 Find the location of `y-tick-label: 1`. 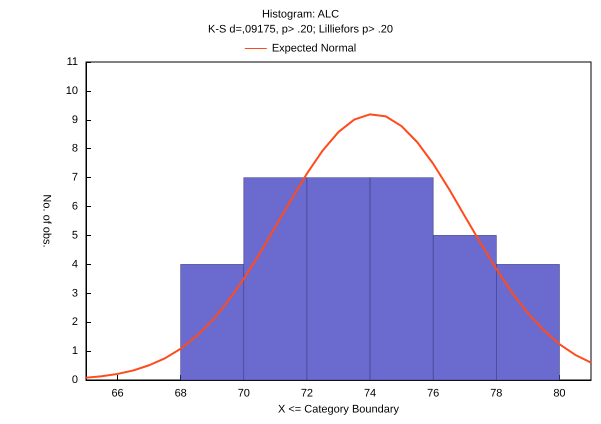

y-tick-label: 1 is located at coordinates (75, 351).